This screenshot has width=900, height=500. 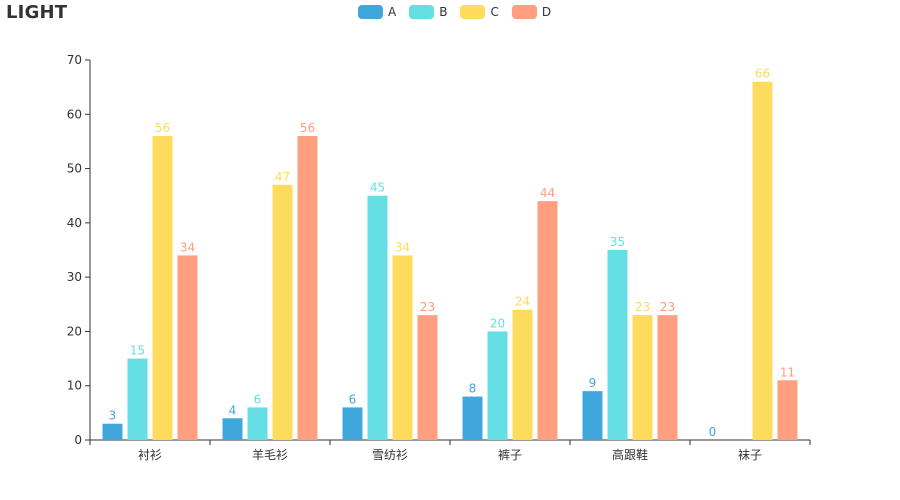 What do you see at coordinates (547, 193) in the screenshot?
I see `data-label-d: 44` at bounding box center [547, 193].